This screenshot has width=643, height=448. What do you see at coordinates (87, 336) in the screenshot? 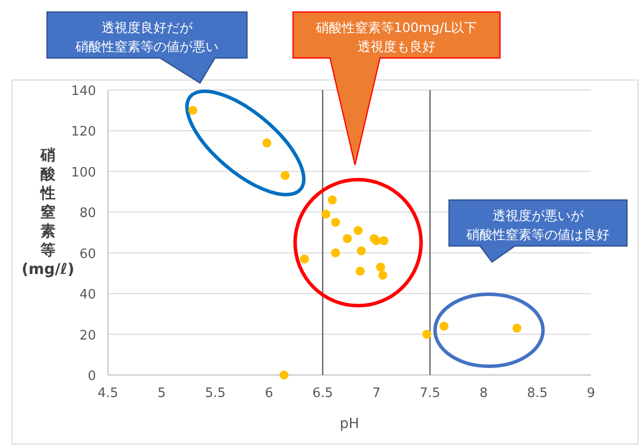
I see `y-tick-label: 20` at bounding box center [87, 336].